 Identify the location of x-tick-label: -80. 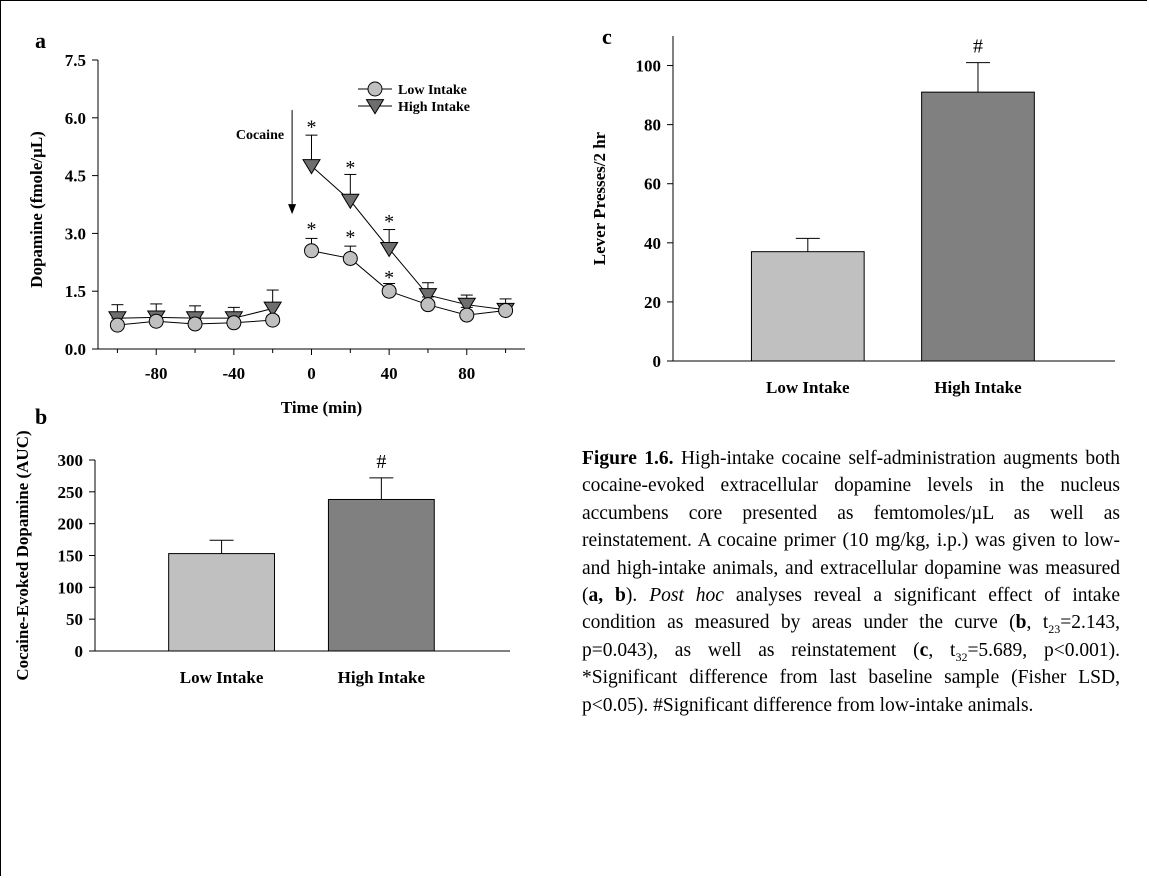
(156, 373).